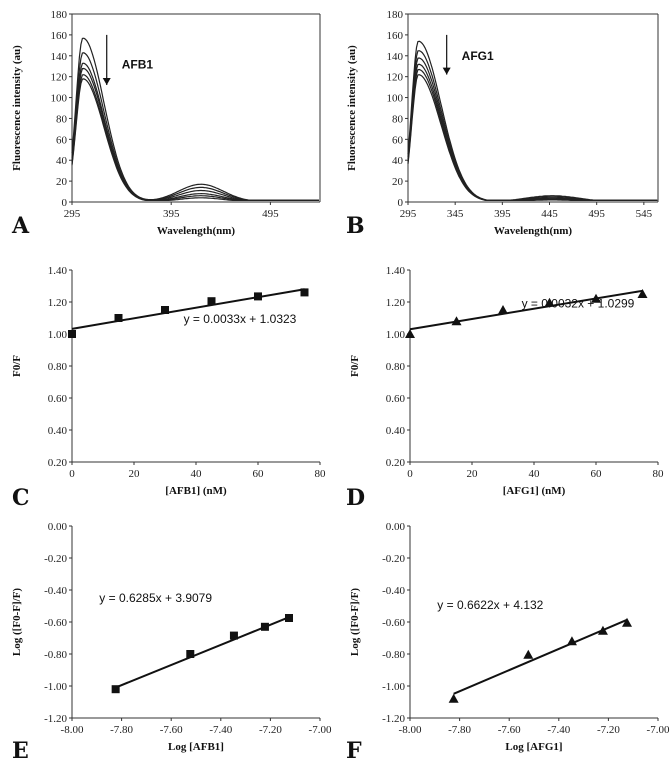 This screenshot has height=766, width=670. What do you see at coordinates (58, 335) in the screenshot?
I see `panel-c-ytick-label-4: 1.00` at bounding box center [58, 335].